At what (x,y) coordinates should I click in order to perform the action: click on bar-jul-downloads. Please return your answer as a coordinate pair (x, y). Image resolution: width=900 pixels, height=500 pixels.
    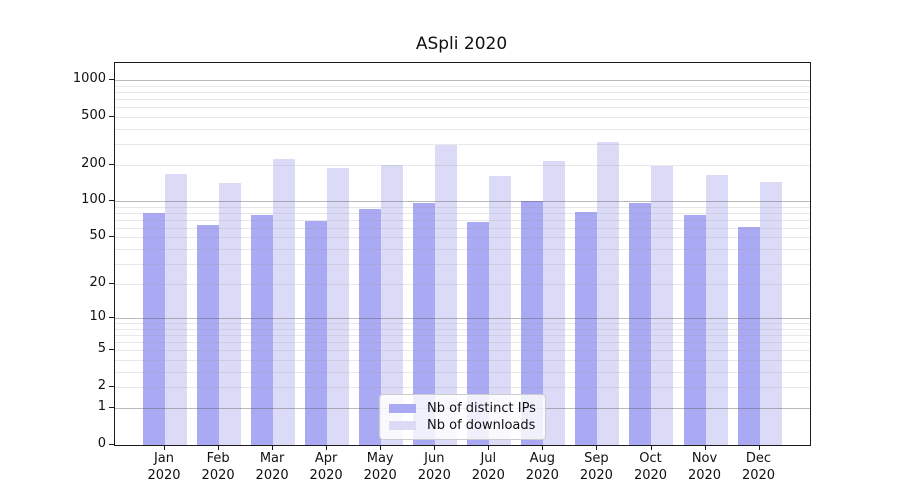
    Looking at the image, I should click on (500, 310).